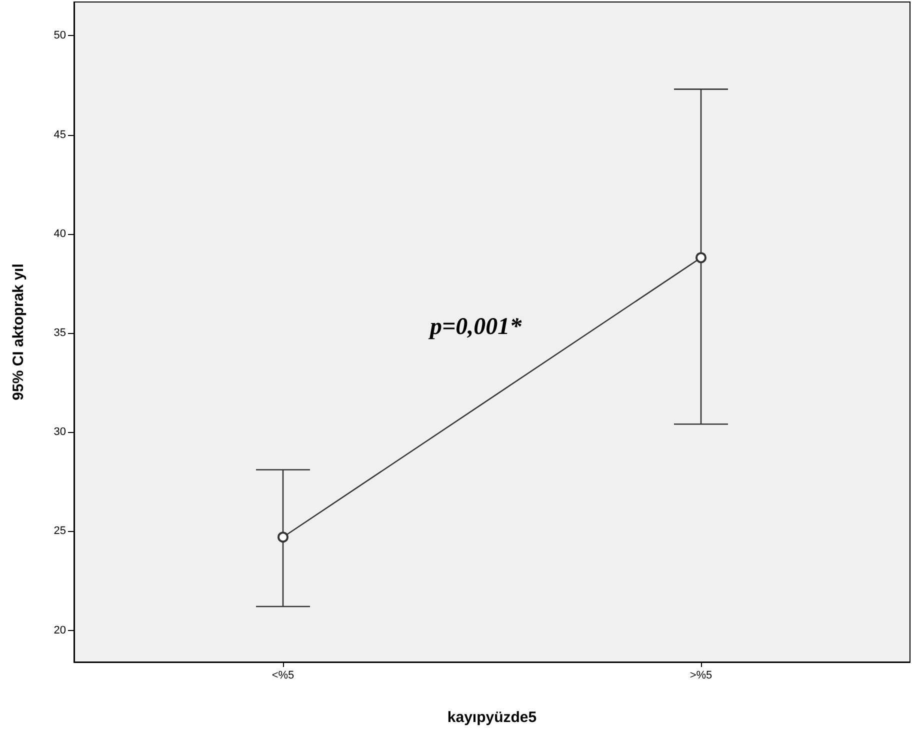 The height and width of the screenshot is (740, 912). Describe the element at coordinates (60, 36) in the screenshot. I see `y-tick-label: 50` at that location.